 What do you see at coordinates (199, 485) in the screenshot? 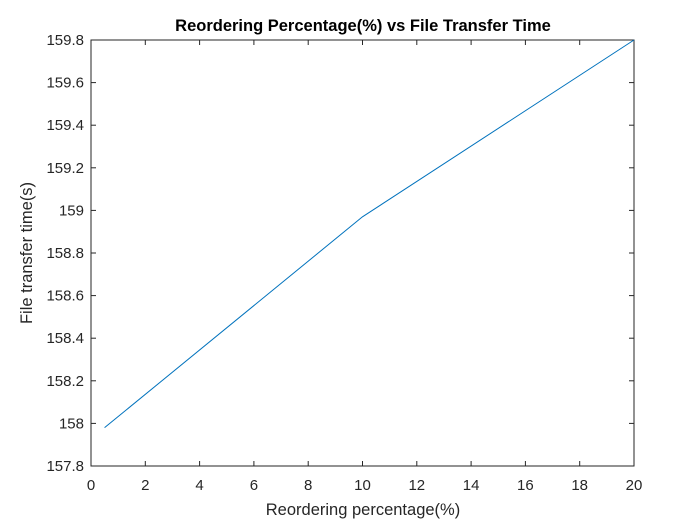
I see `x-tick-label: 4` at bounding box center [199, 485].